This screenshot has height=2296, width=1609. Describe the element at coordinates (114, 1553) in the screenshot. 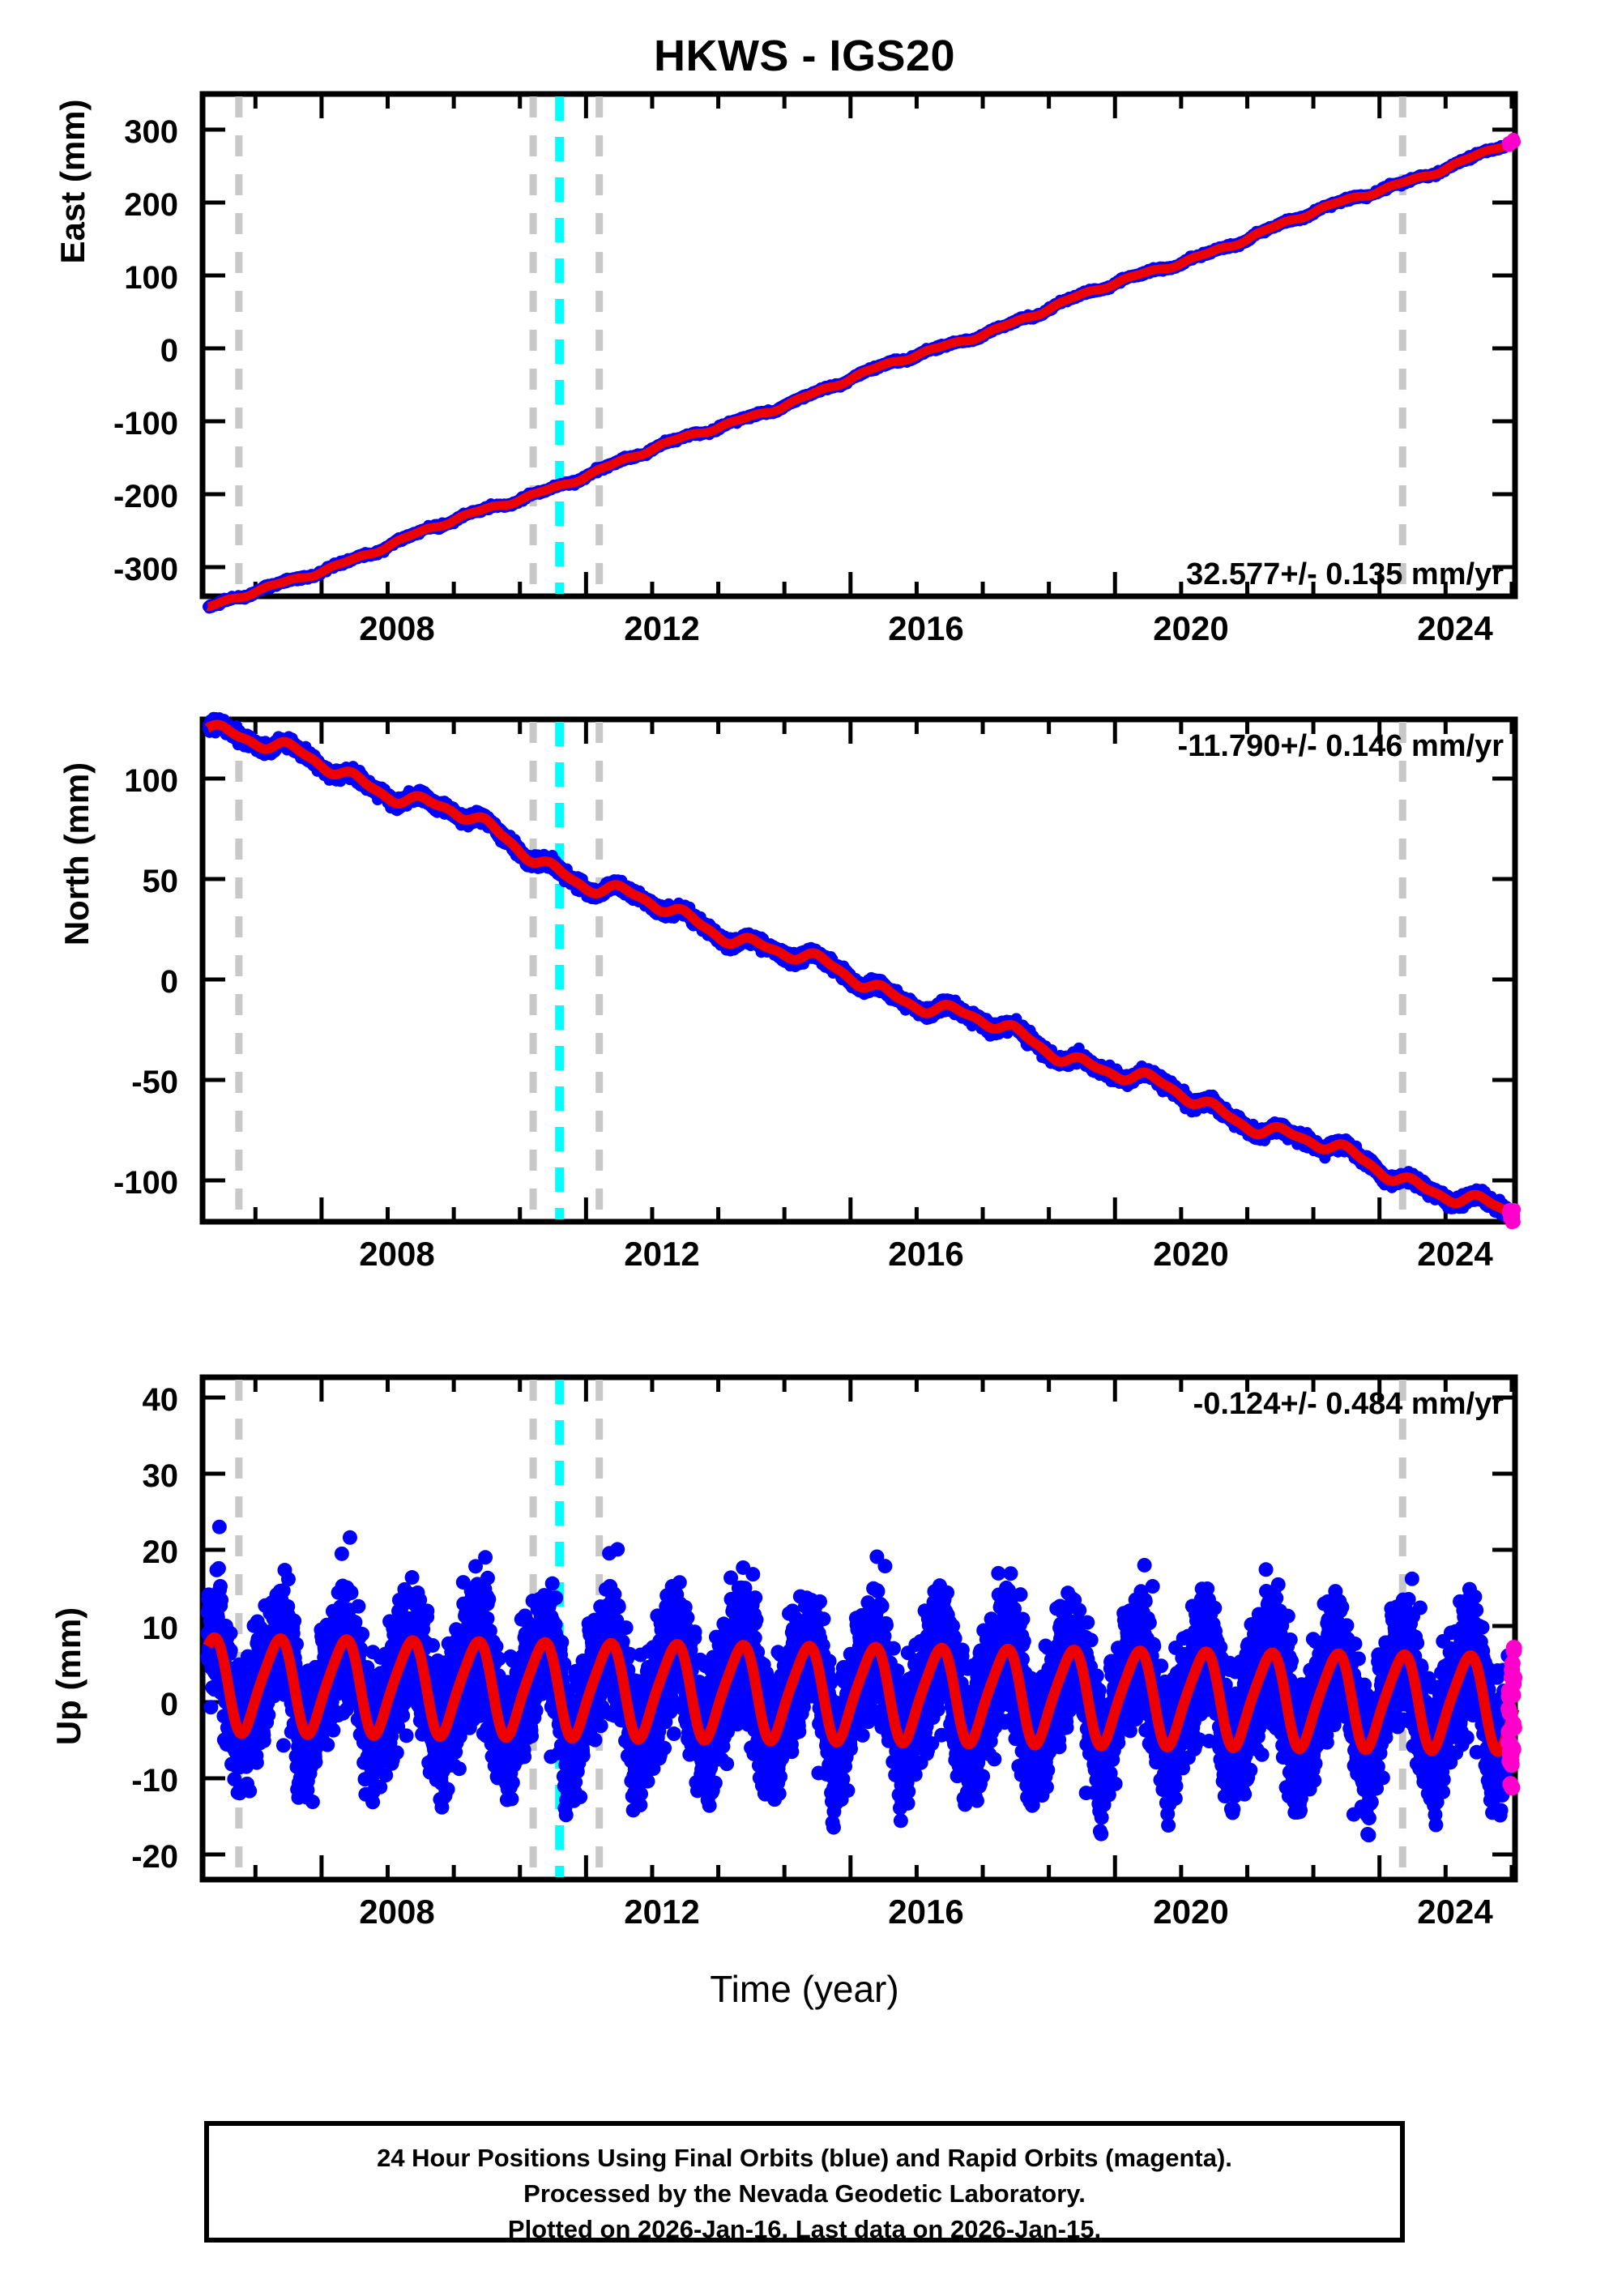

I see `y-tick-up-2: 20` at that location.